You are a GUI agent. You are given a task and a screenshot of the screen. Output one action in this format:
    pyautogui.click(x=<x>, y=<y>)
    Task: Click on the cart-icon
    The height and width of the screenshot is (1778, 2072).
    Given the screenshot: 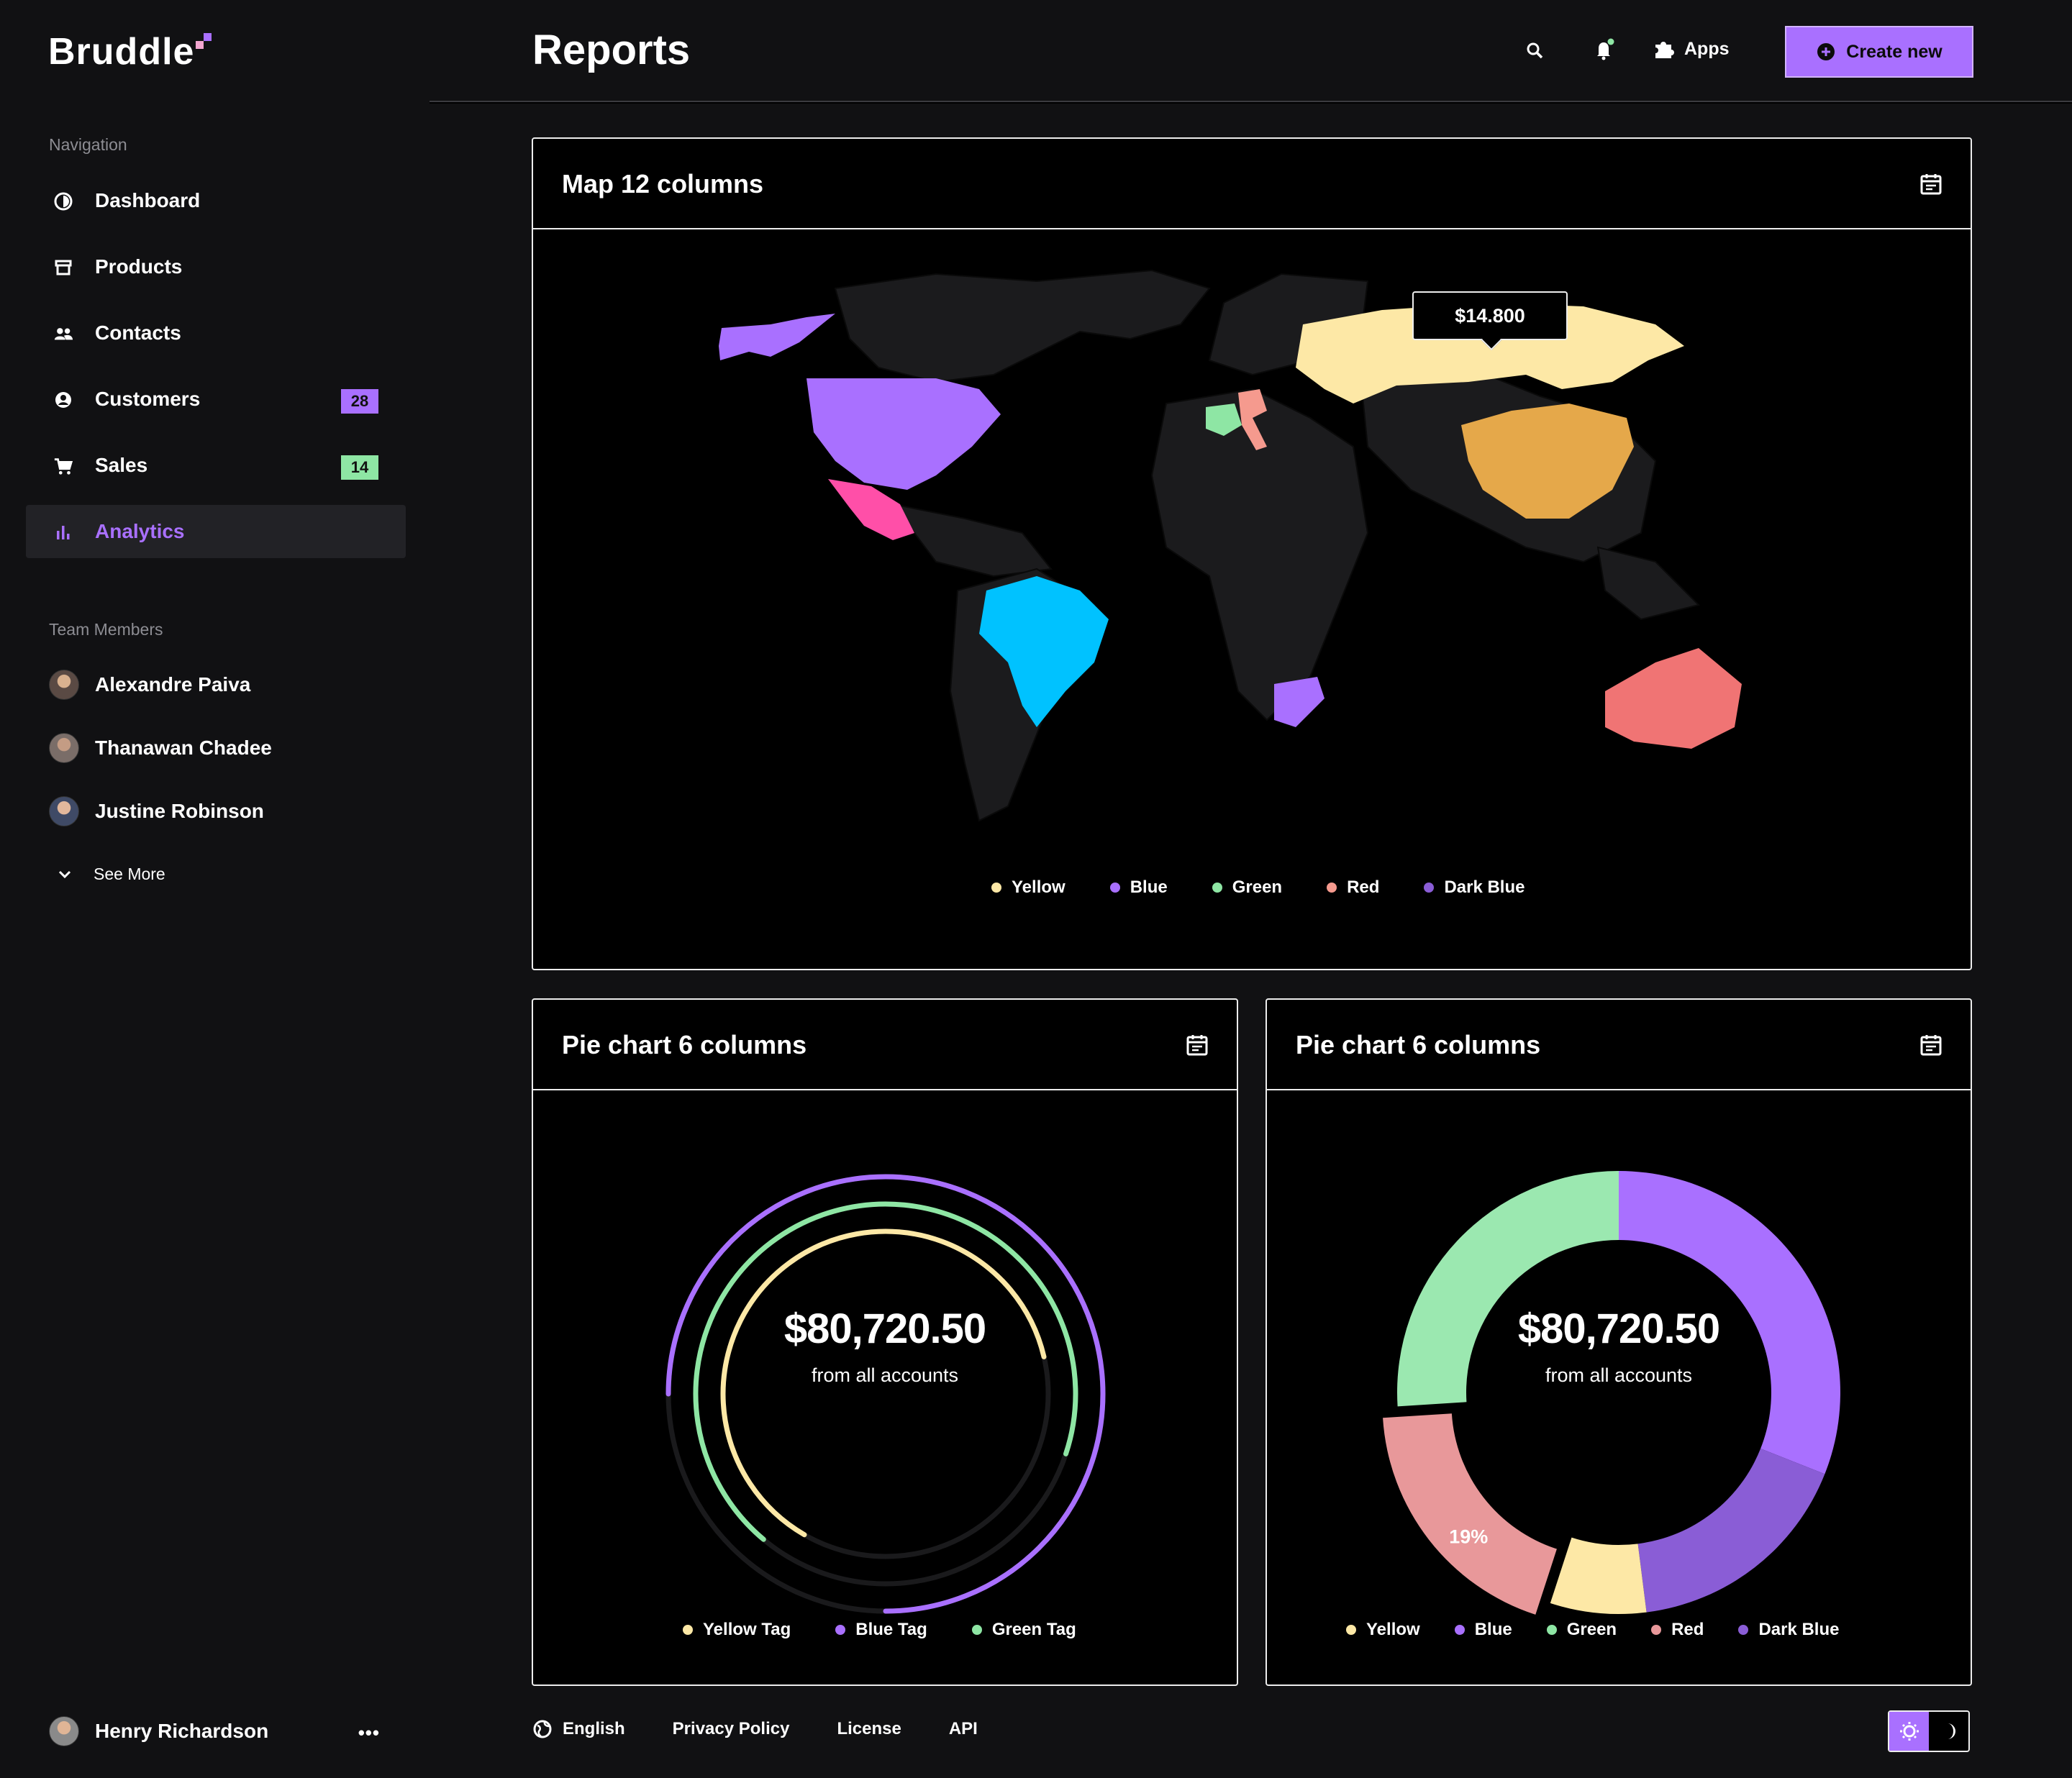 What is the action you would take?
    pyautogui.click(x=63, y=466)
    